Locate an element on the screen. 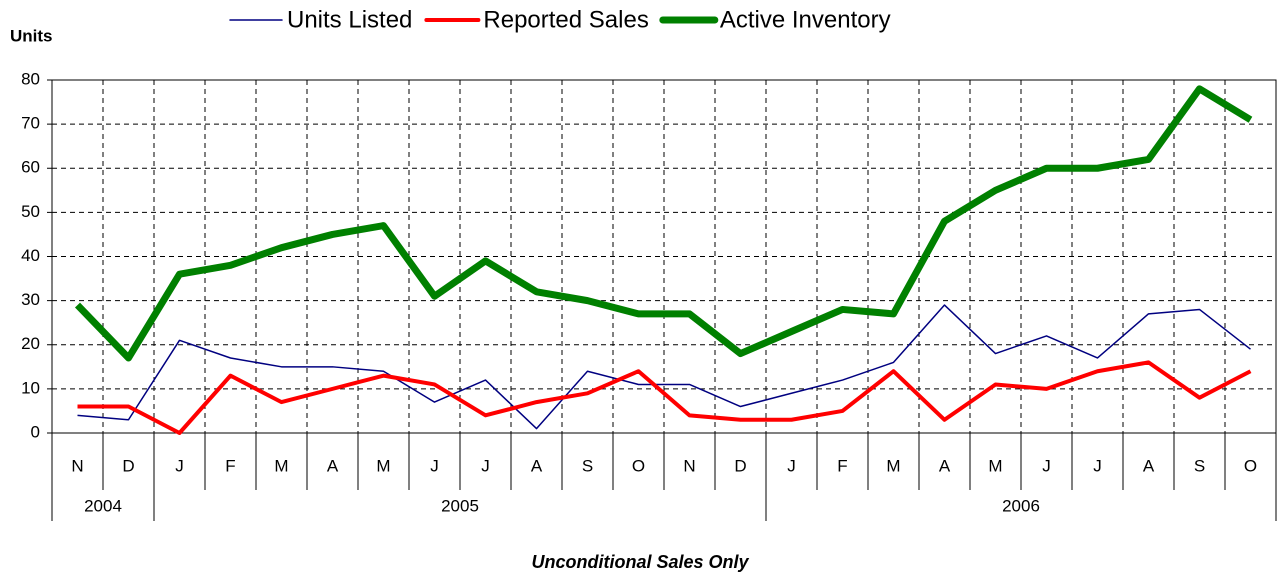 This screenshot has height=576, width=1280. year-label: 2006 is located at coordinates (1021, 505).